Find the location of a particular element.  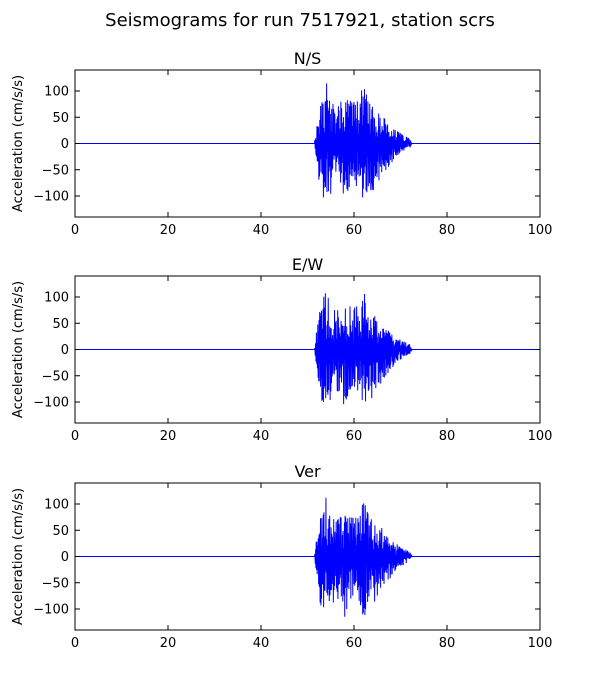

chart-title: E/W is located at coordinates (308, 264).